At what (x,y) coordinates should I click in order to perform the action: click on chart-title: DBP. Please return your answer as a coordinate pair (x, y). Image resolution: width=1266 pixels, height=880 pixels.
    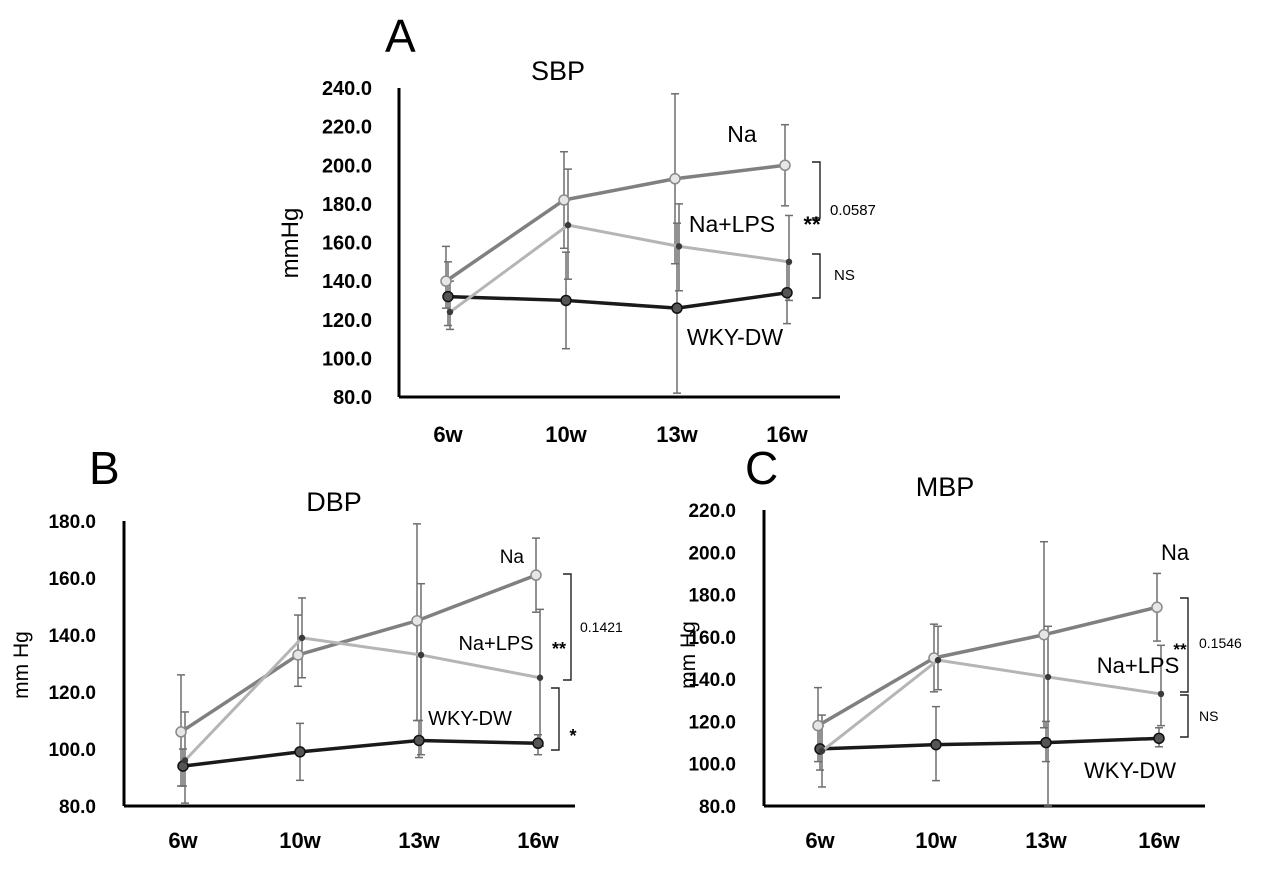
    Looking at the image, I should click on (334, 502).